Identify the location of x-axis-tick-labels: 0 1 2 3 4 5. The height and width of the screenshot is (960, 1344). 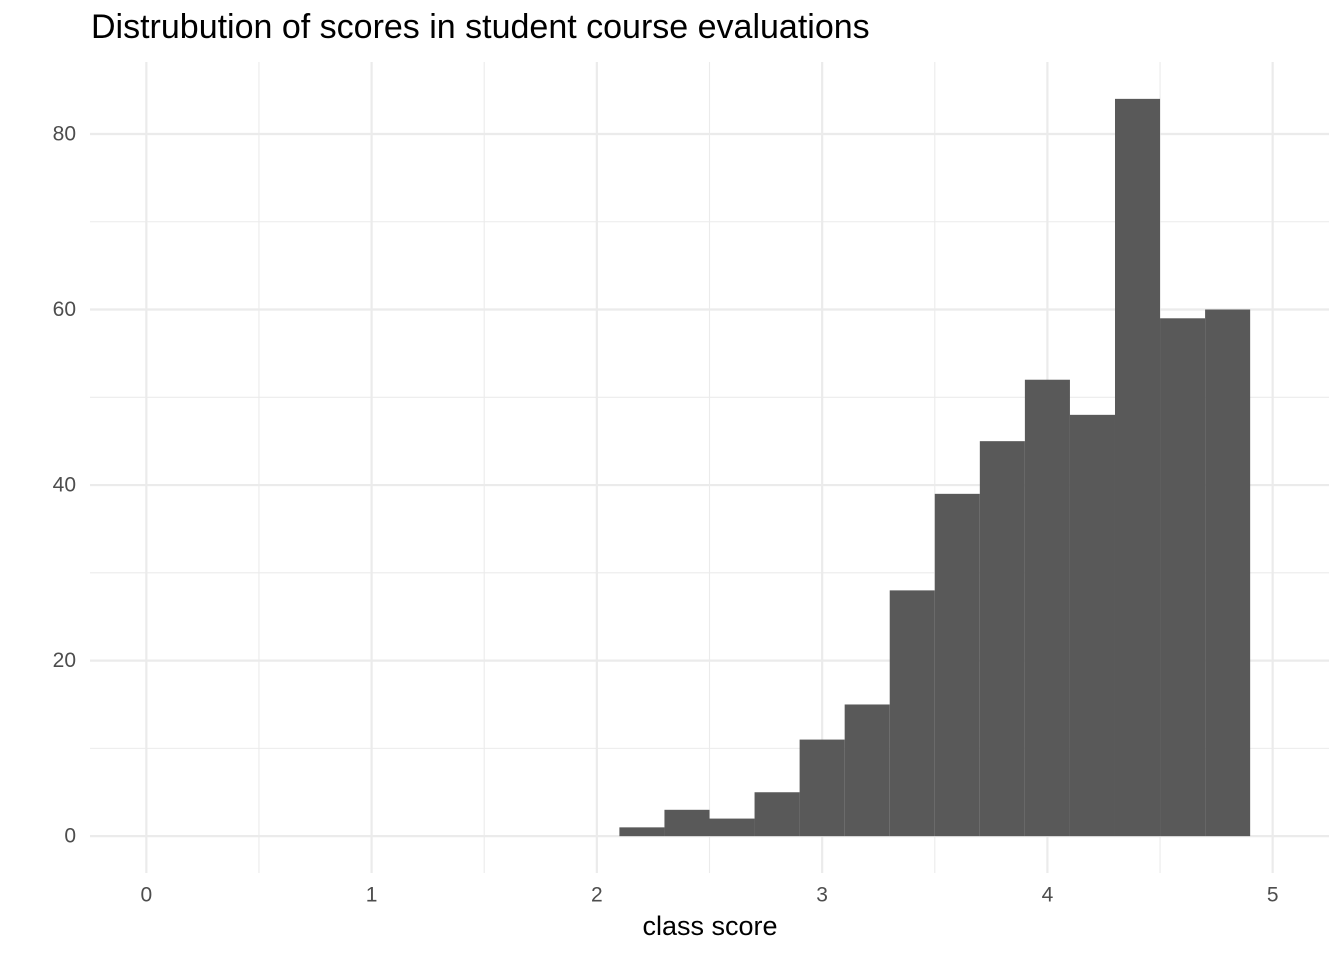
(709, 895).